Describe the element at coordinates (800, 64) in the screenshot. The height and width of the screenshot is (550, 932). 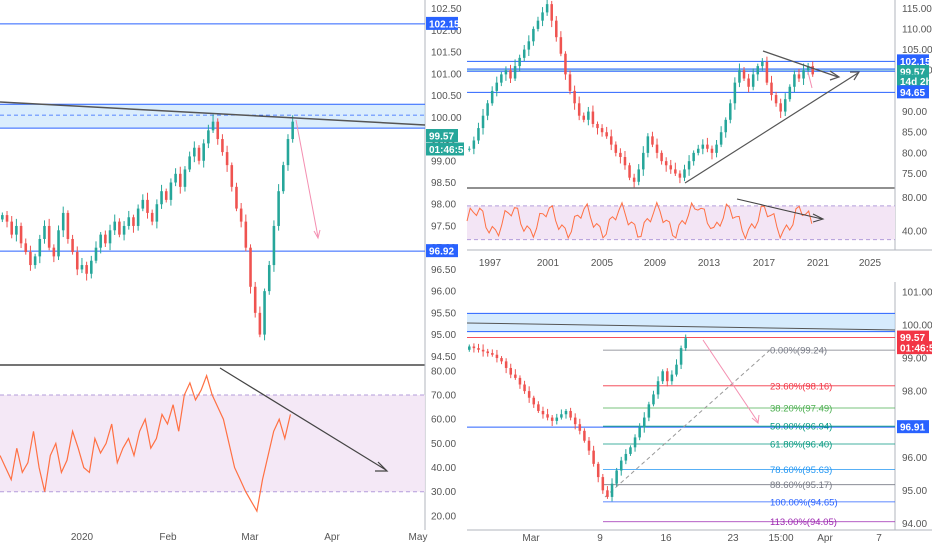
I see `tr-resistance-trendline` at that location.